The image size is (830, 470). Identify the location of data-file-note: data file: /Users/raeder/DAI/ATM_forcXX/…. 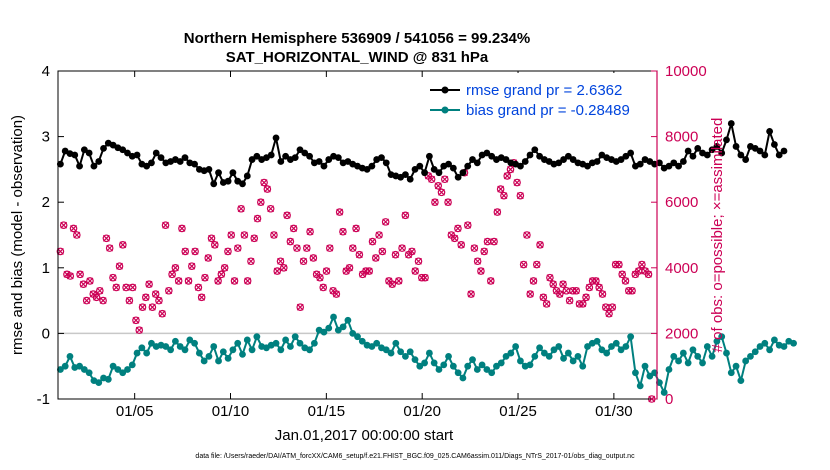
(415, 456).